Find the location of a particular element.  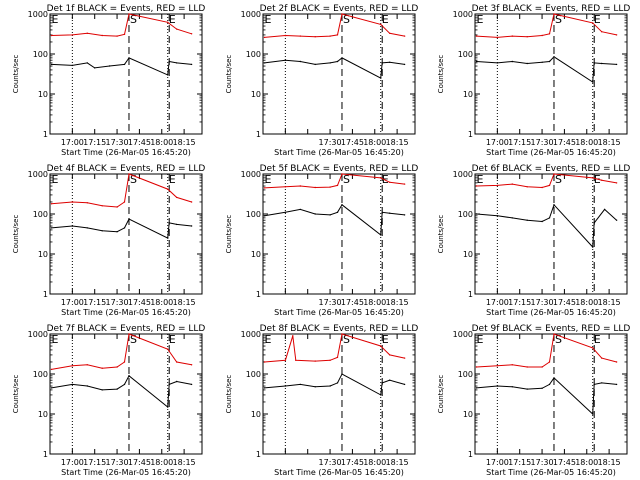

panel-title: Det 8f BLACK = Events, RED = LLD is located at coordinates (339, 329).